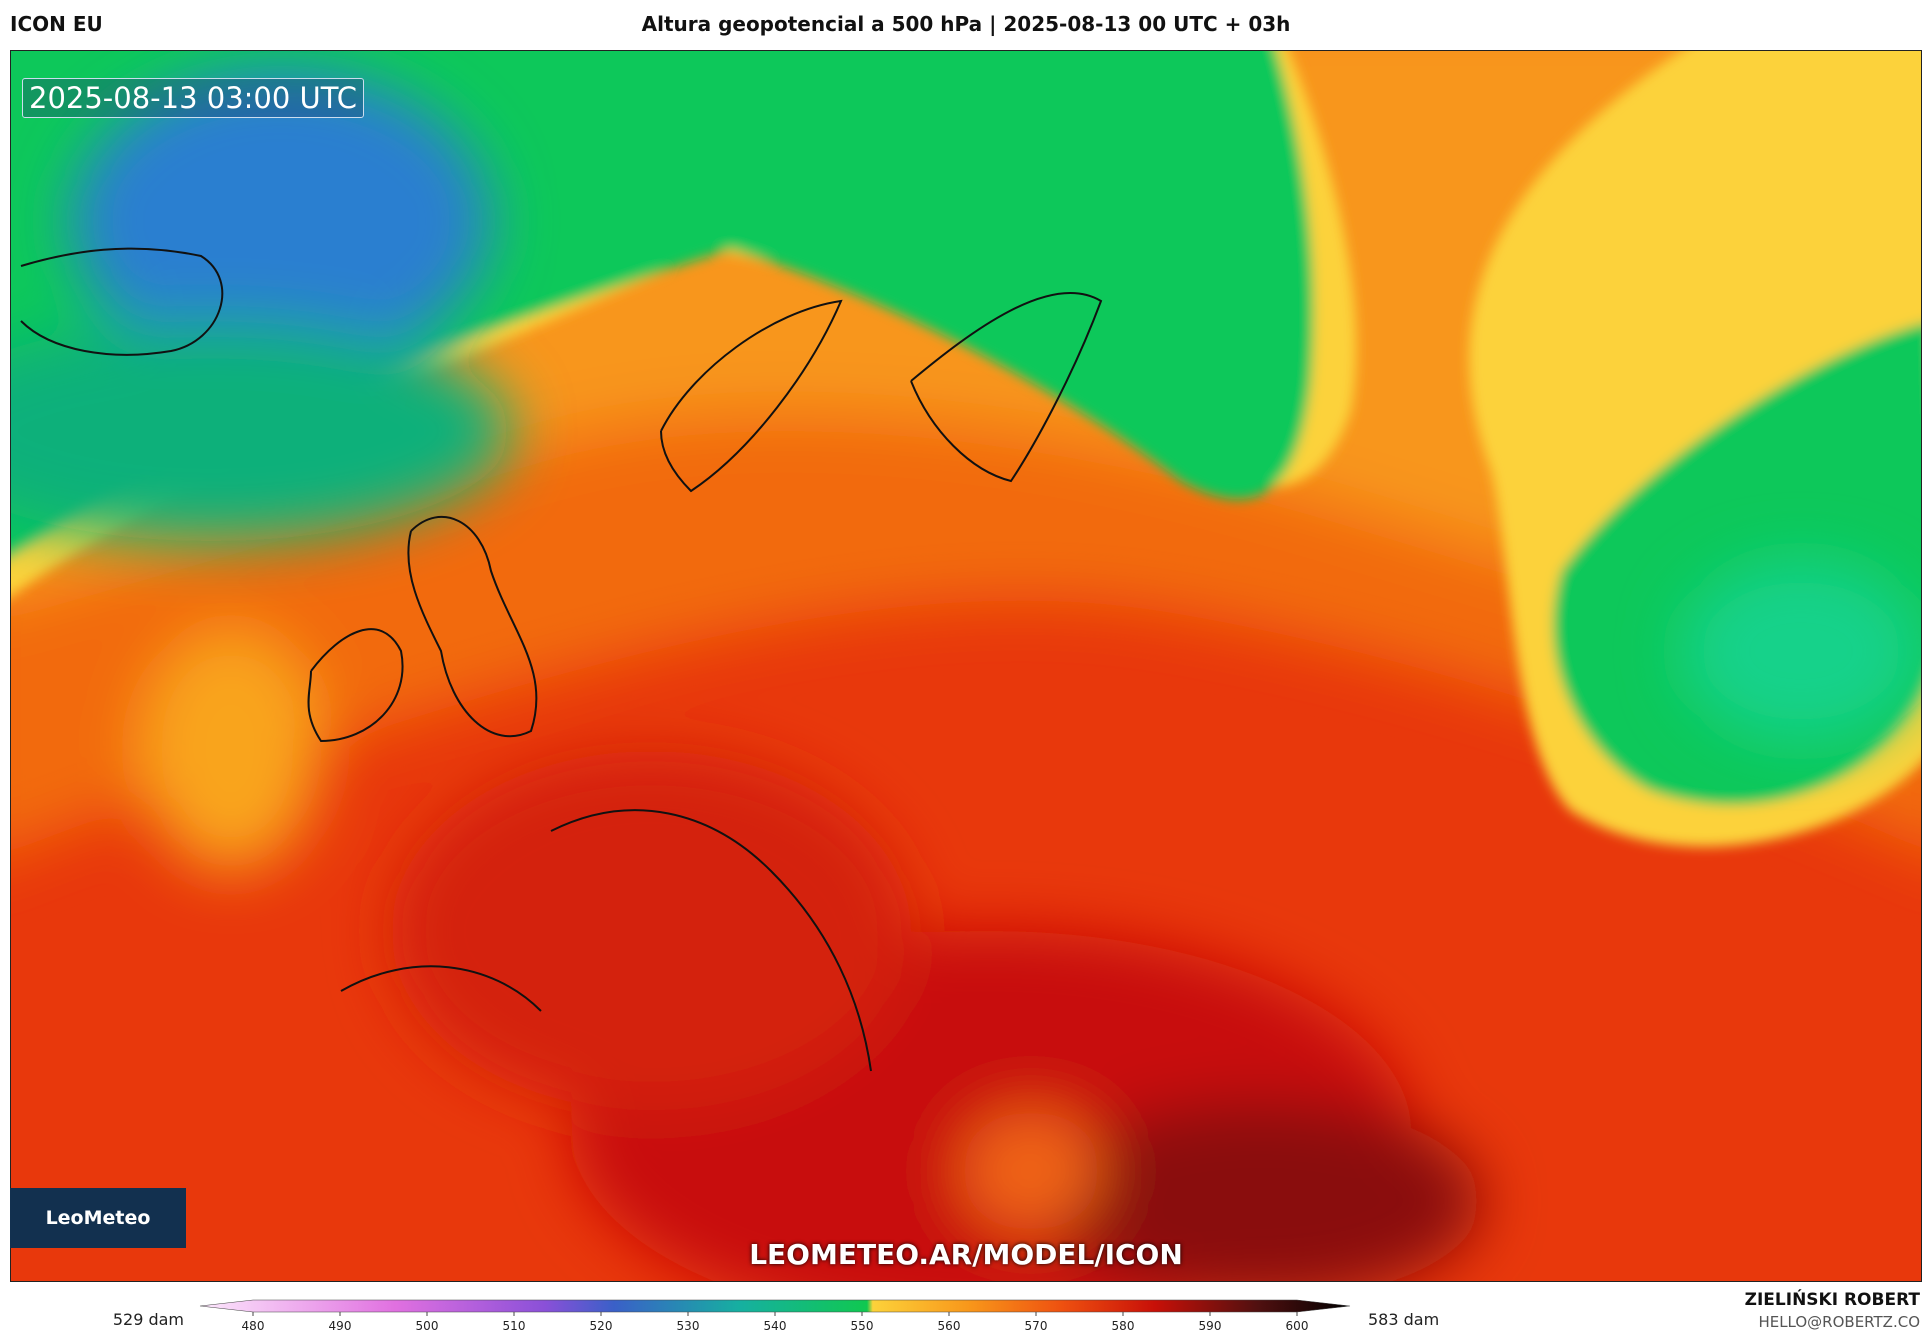 The height and width of the screenshot is (1338, 1932). Describe the element at coordinates (340, 1326) in the screenshot. I see `colorbar-tick-label: 490` at that location.